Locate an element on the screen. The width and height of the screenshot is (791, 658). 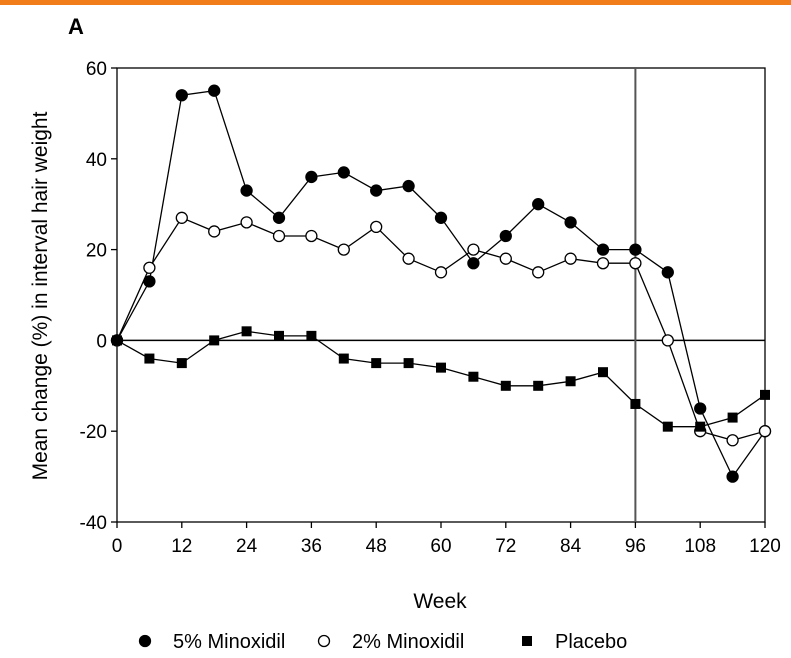
legend-label: 5% Minoxidil is located at coordinates (229, 642).